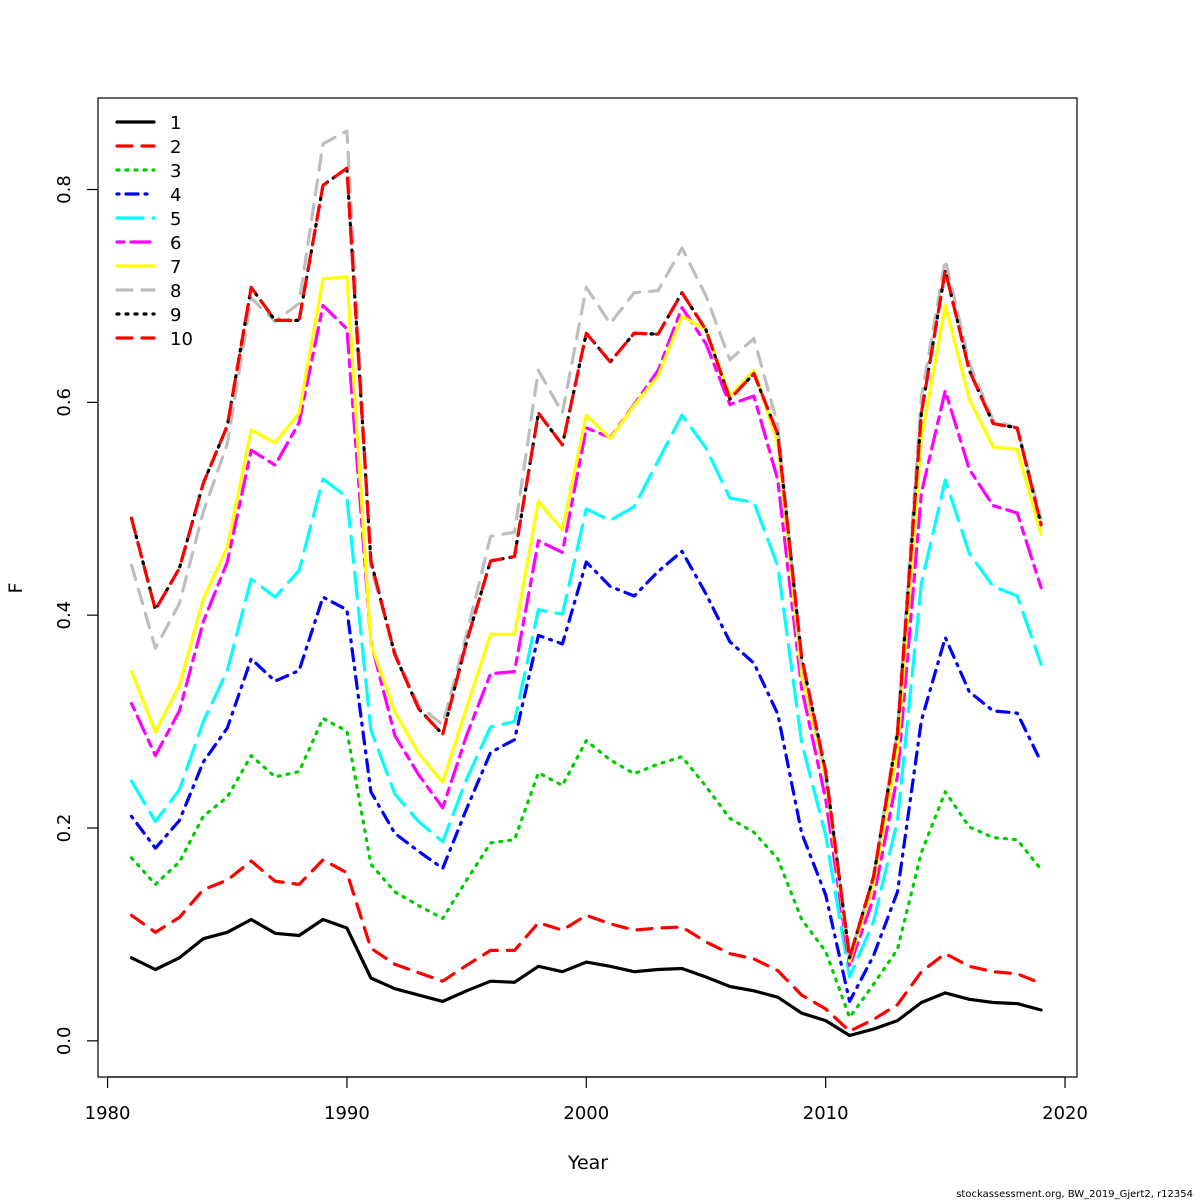  I want to click on x-axis: 1980 1990 2000 2010 2020, so click(586, 1100).